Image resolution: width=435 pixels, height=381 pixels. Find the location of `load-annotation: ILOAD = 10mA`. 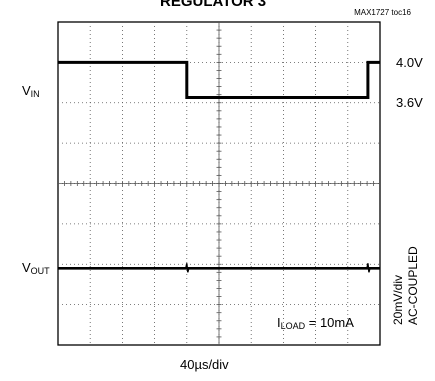

load-annotation: ILOAD = 10mA is located at coordinates (315, 323).